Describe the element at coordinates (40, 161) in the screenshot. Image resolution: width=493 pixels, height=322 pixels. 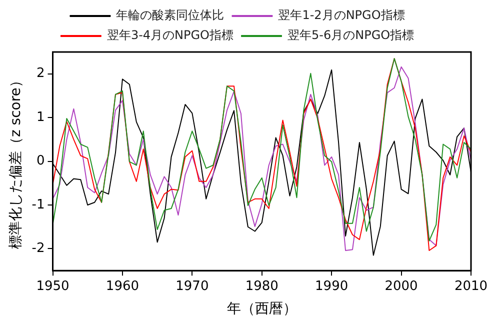
I see `y-tick-label: 0` at that location.